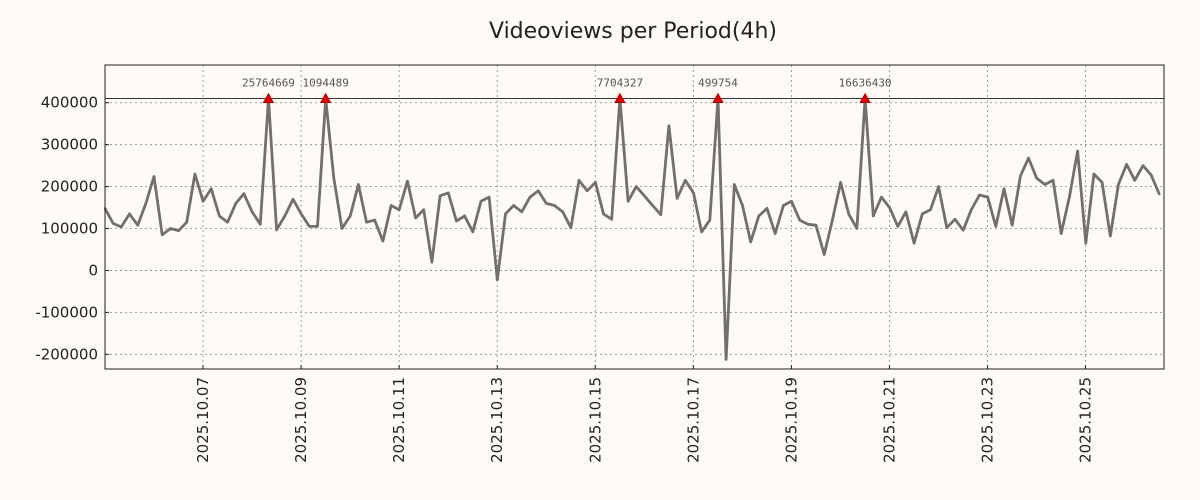  I want to click on x-tick-label: 2025.10.13, so click(497, 420).